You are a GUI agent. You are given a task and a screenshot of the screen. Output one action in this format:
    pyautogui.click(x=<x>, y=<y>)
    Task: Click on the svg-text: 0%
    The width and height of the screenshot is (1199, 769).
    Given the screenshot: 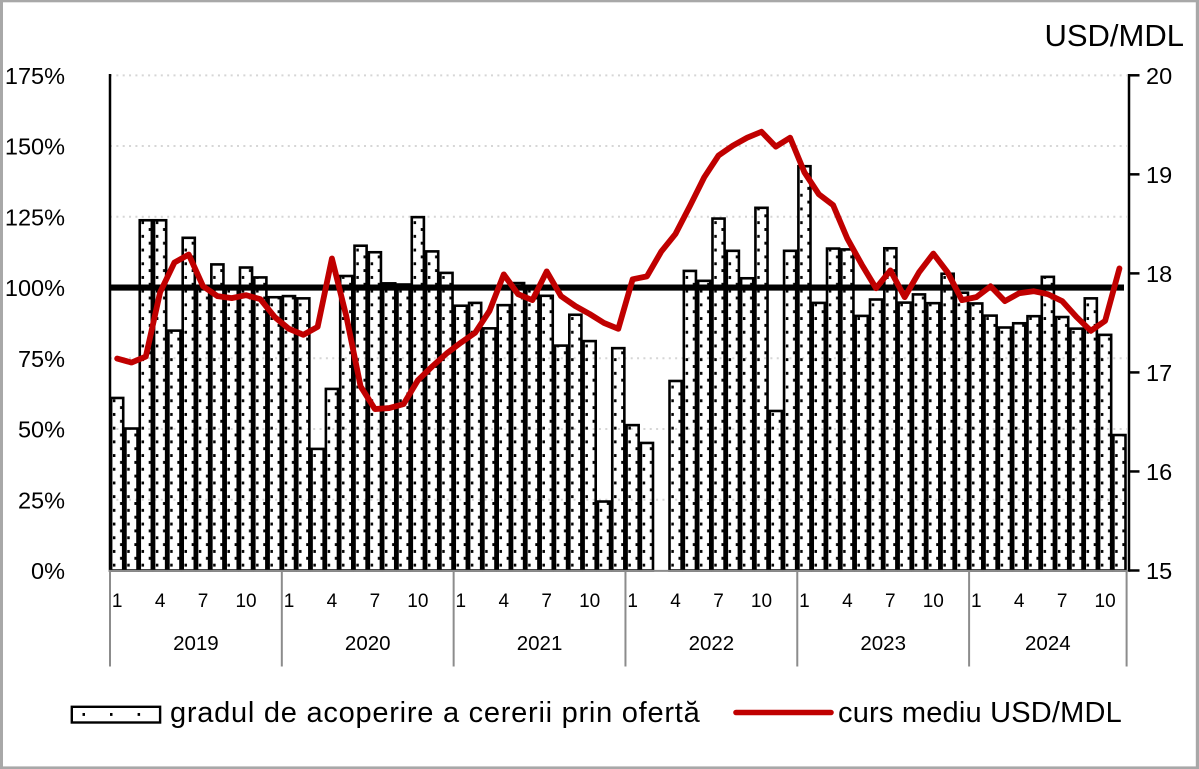 What is the action you would take?
    pyautogui.click(x=48, y=571)
    